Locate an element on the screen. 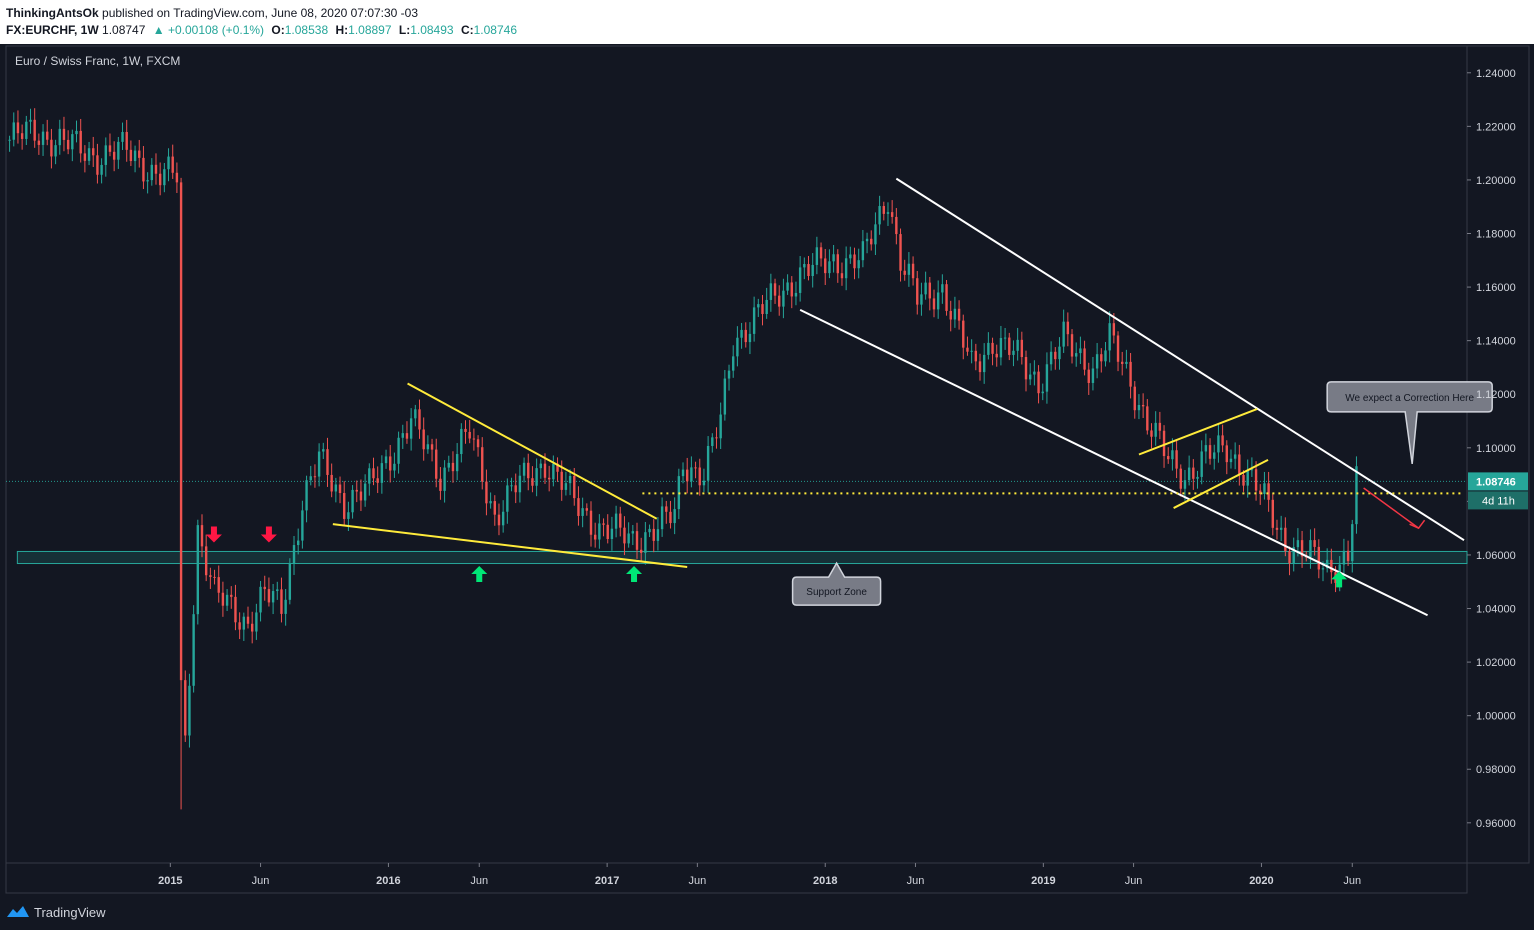 This screenshot has height=930, width=1534. correction-arrow-head-icon is located at coordinates (1417, 524).